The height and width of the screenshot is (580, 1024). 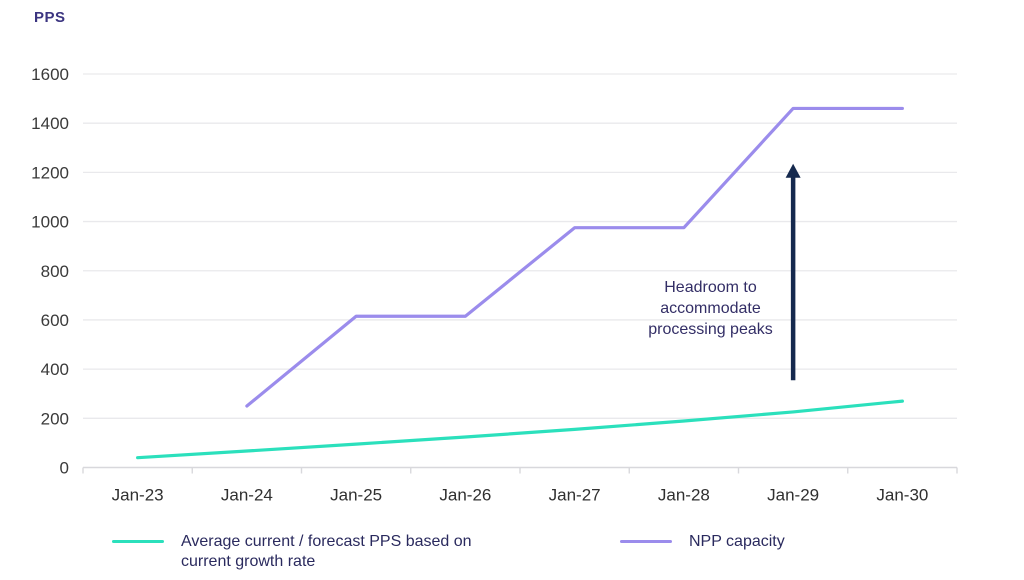 What do you see at coordinates (356, 495) in the screenshot?
I see `x-axis-tick-label: Jan-25` at bounding box center [356, 495].